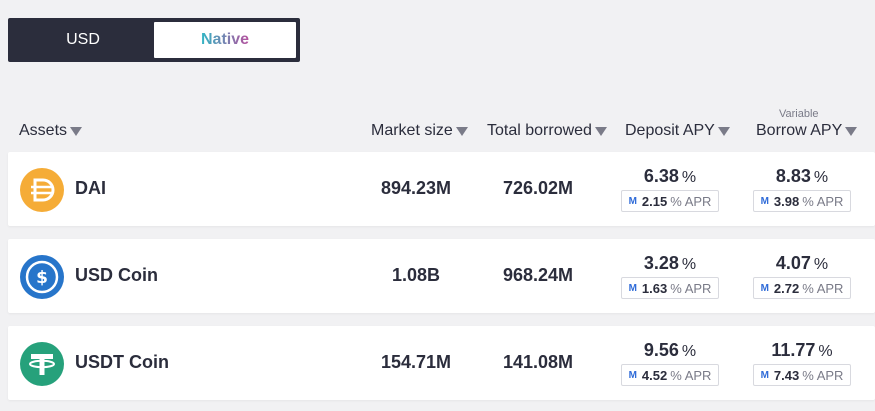 This screenshot has width=875, height=411. I want to click on sort-total-borrowed-header: Total borrowed, so click(548, 131).